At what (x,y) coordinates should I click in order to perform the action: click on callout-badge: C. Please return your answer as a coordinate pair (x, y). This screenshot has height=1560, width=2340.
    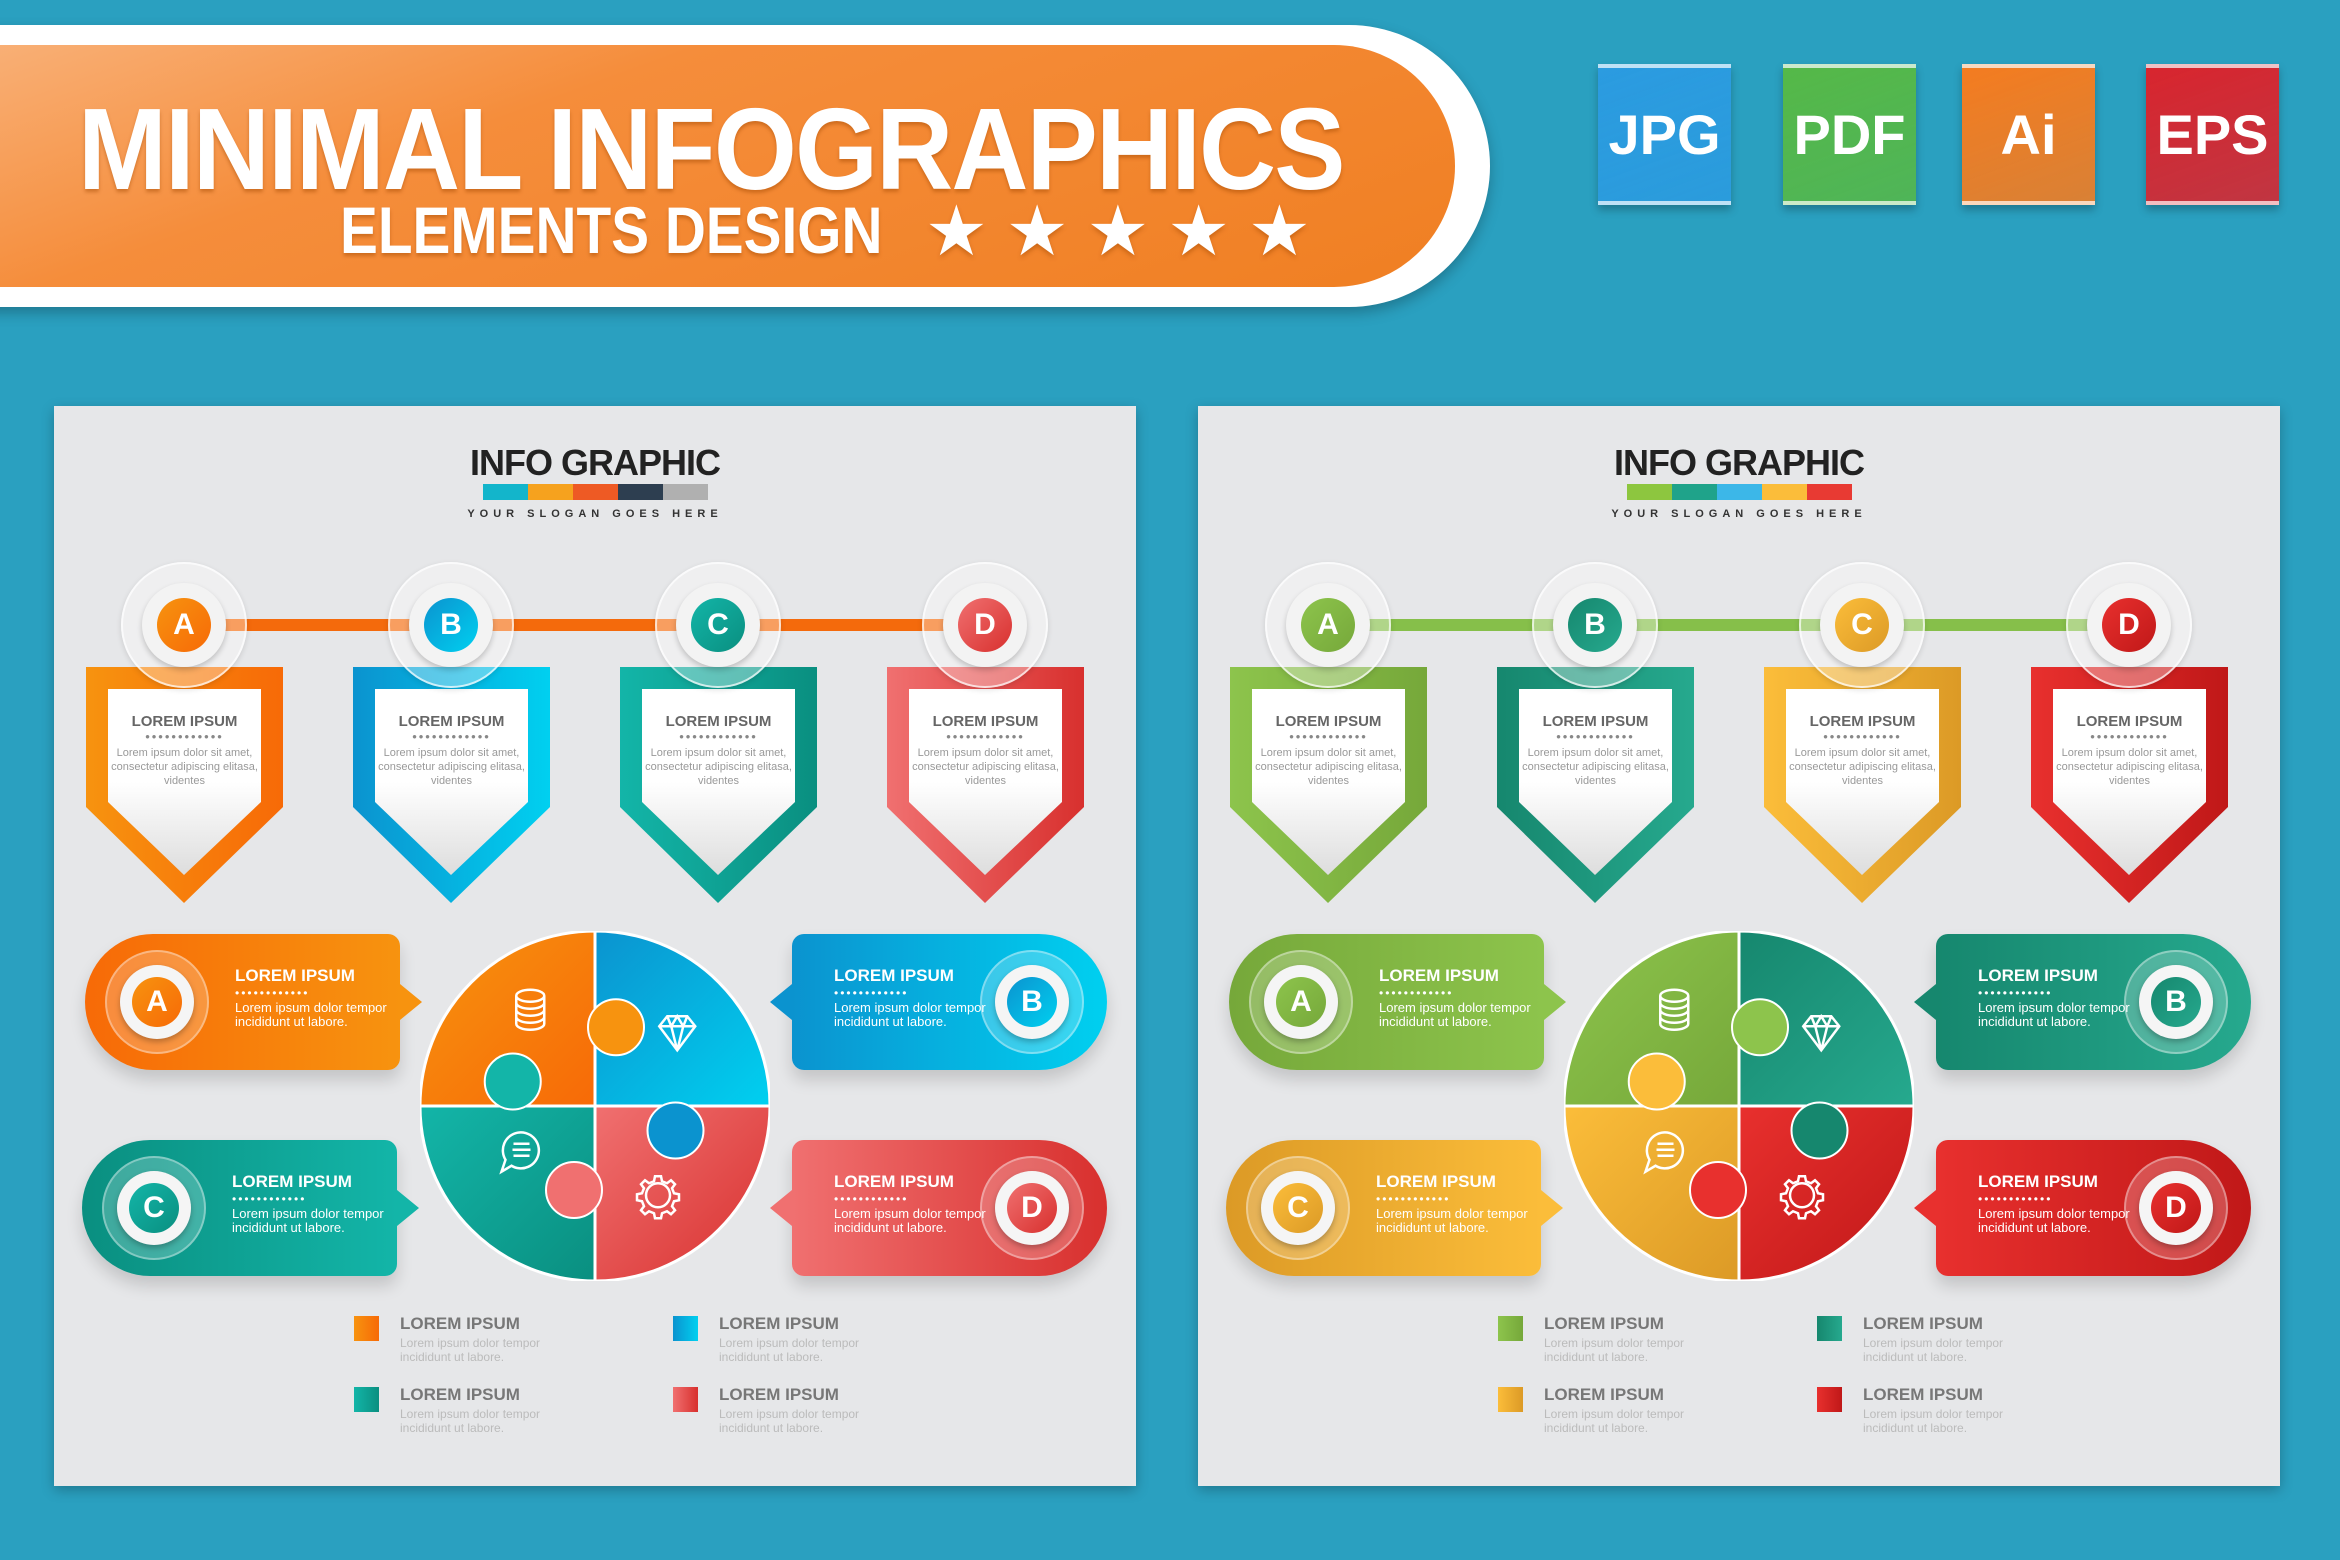
    Looking at the image, I should click on (1298, 1208).